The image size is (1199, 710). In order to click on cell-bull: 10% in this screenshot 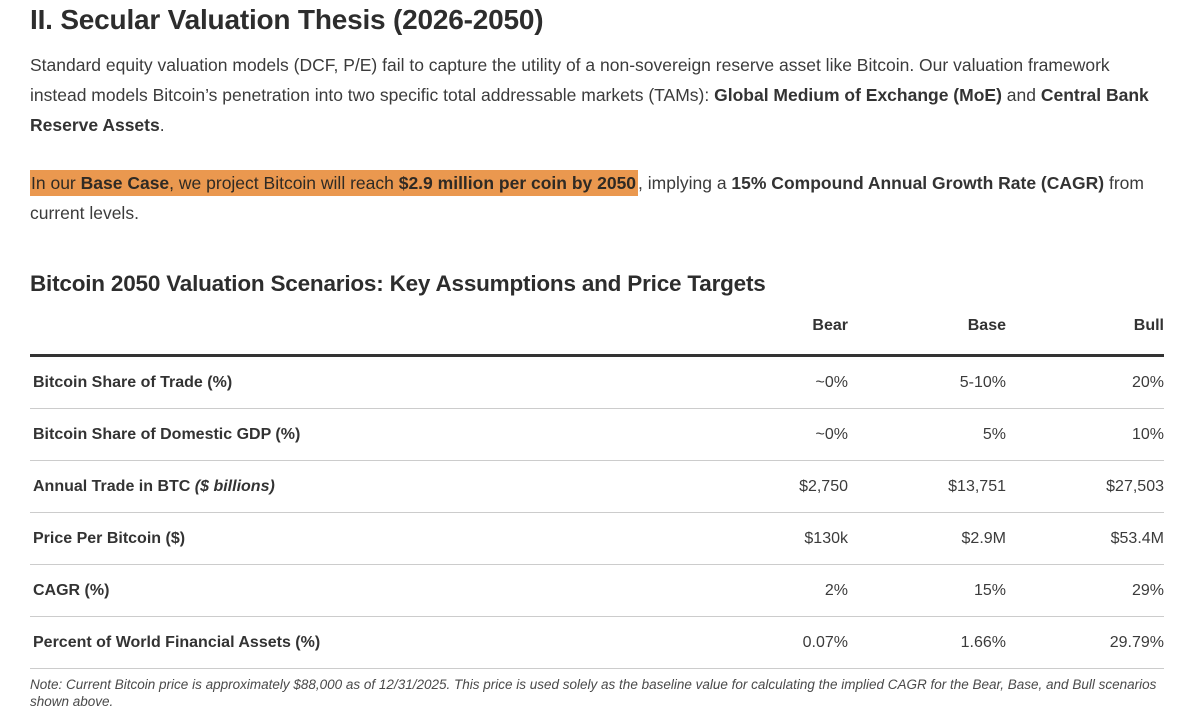, I will do `click(1147, 434)`.